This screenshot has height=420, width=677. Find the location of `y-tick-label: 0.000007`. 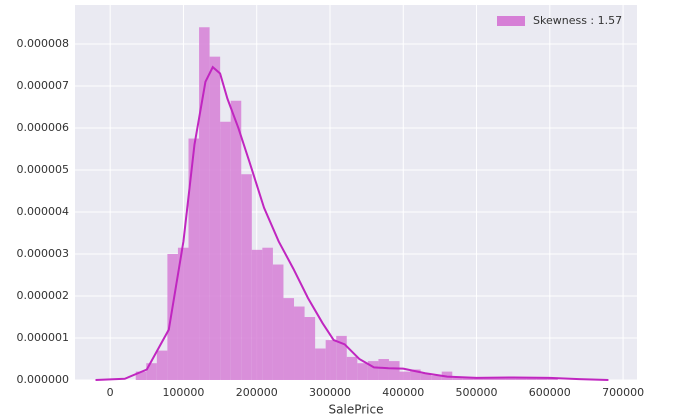

y-tick-label: 0.000007 is located at coordinates (43, 85).